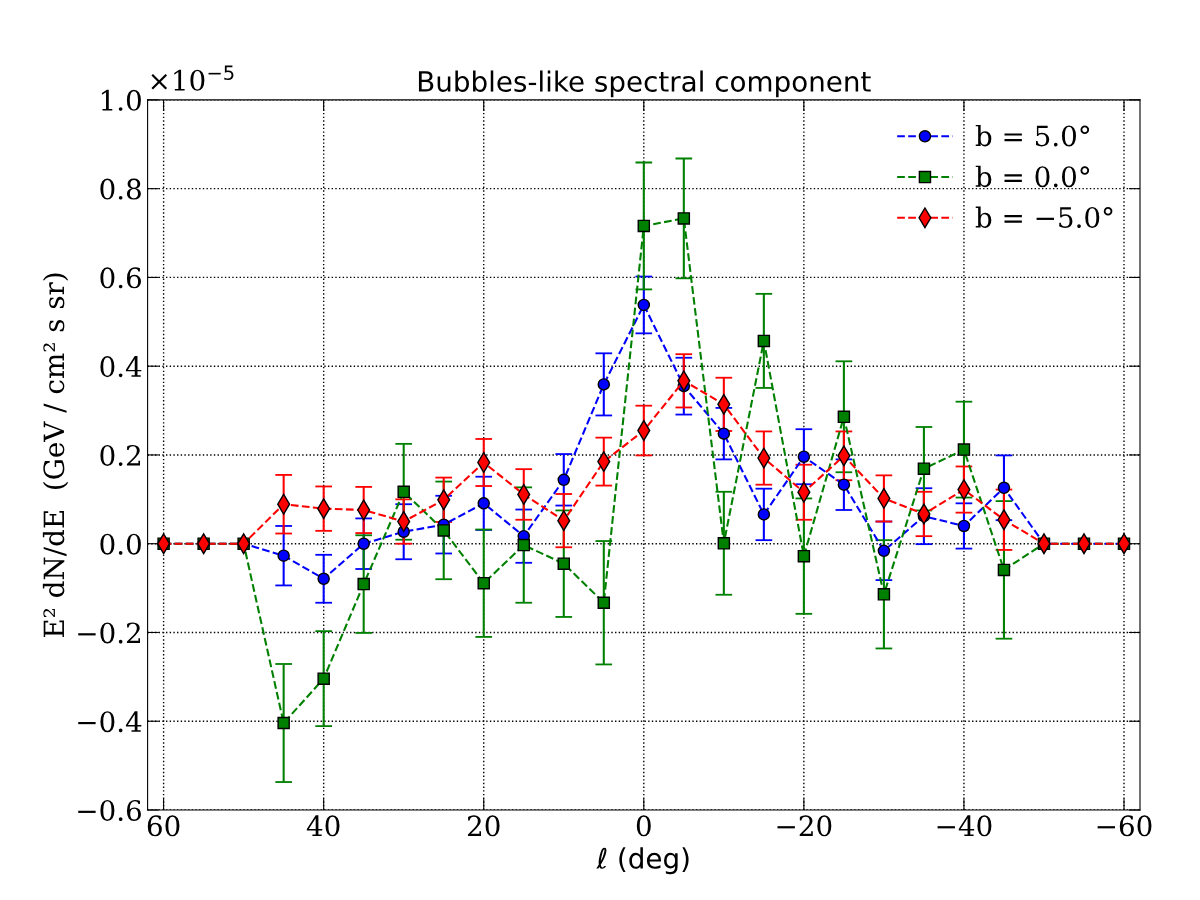 The image size is (1200, 900). I want to click on legend-label: b = −5.0°, so click(1044, 217).